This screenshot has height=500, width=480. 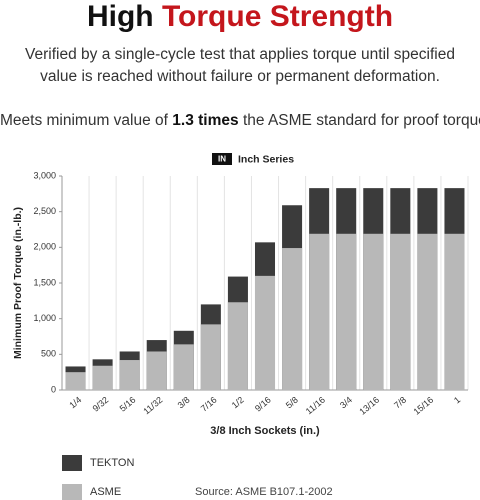 What do you see at coordinates (84, 120) in the screenshot?
I see `claim-pre: Meets minimum value of` at bounding box center [84, 120].